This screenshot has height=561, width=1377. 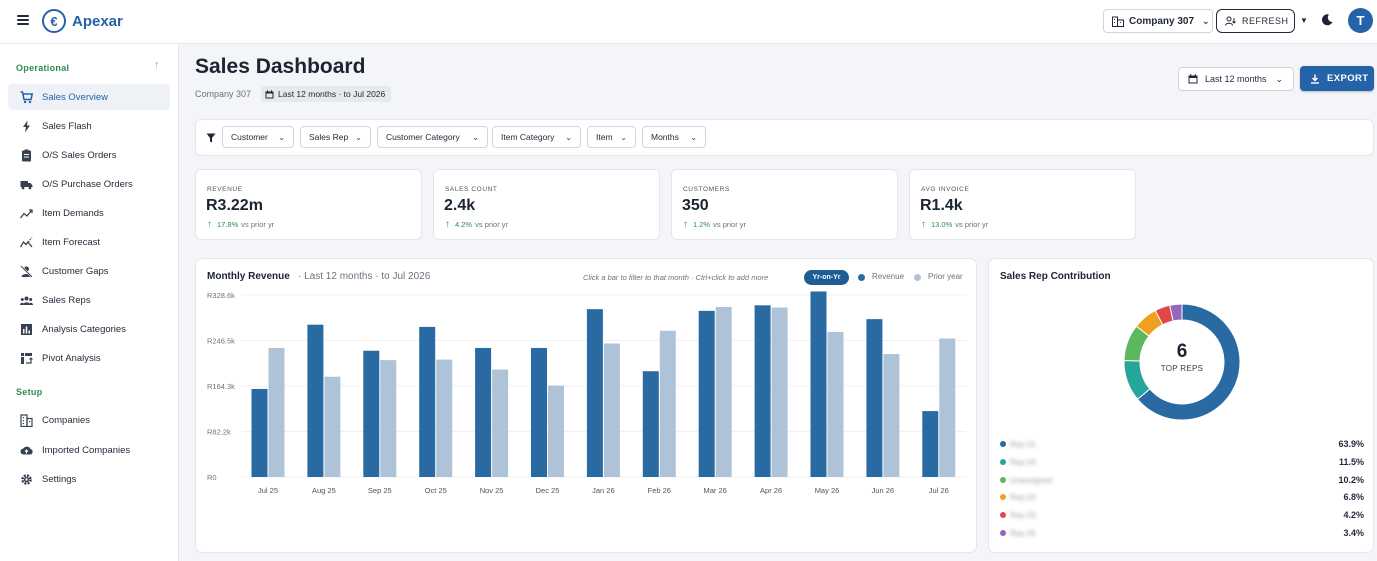 I want to click on rep-row: Rep 02 6.8%, so click(x=1182, y=497).